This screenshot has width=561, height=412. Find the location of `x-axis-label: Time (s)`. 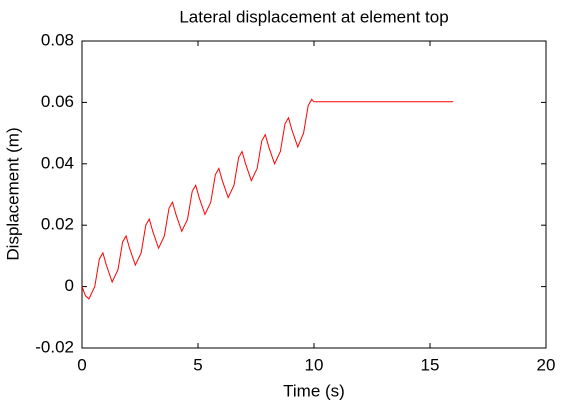

x-axis-label: Time (s) is located at coordinates (314, 390).